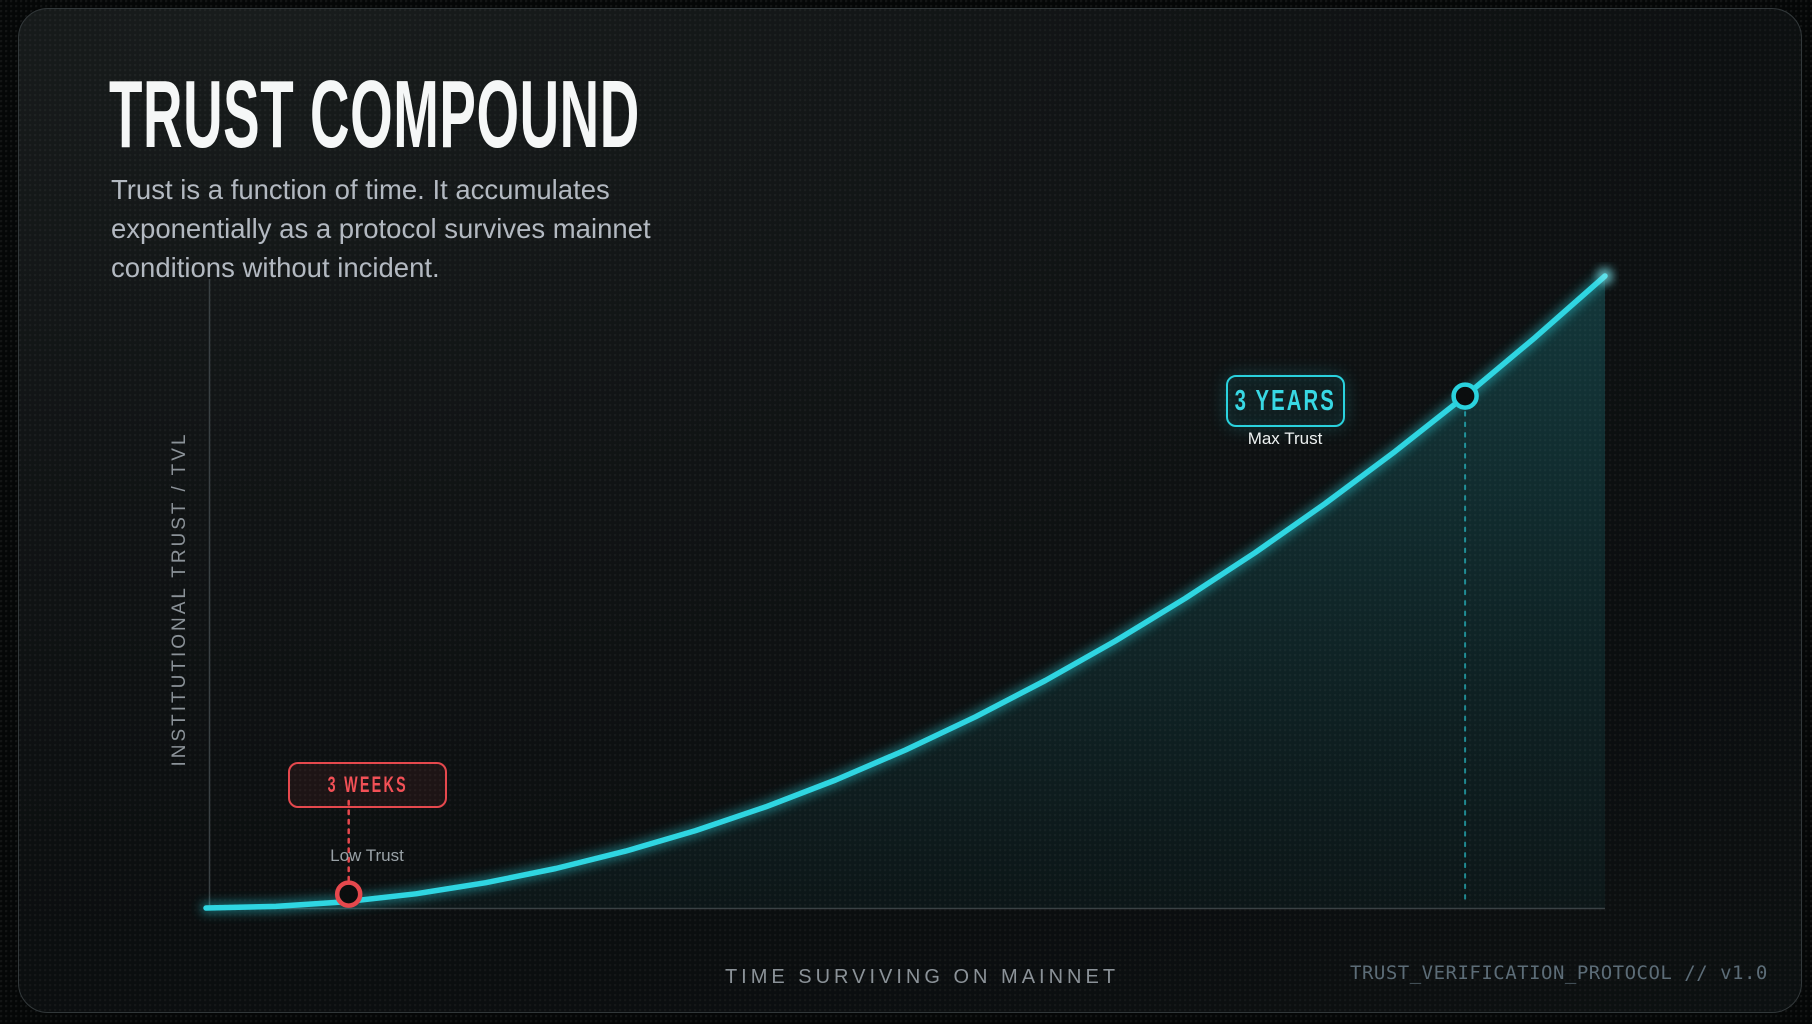 Image resolution: width=1812 pixels, height=1024 pixels. I want to click on subtitle-line-3: conditions without incident., so click(275, 267).